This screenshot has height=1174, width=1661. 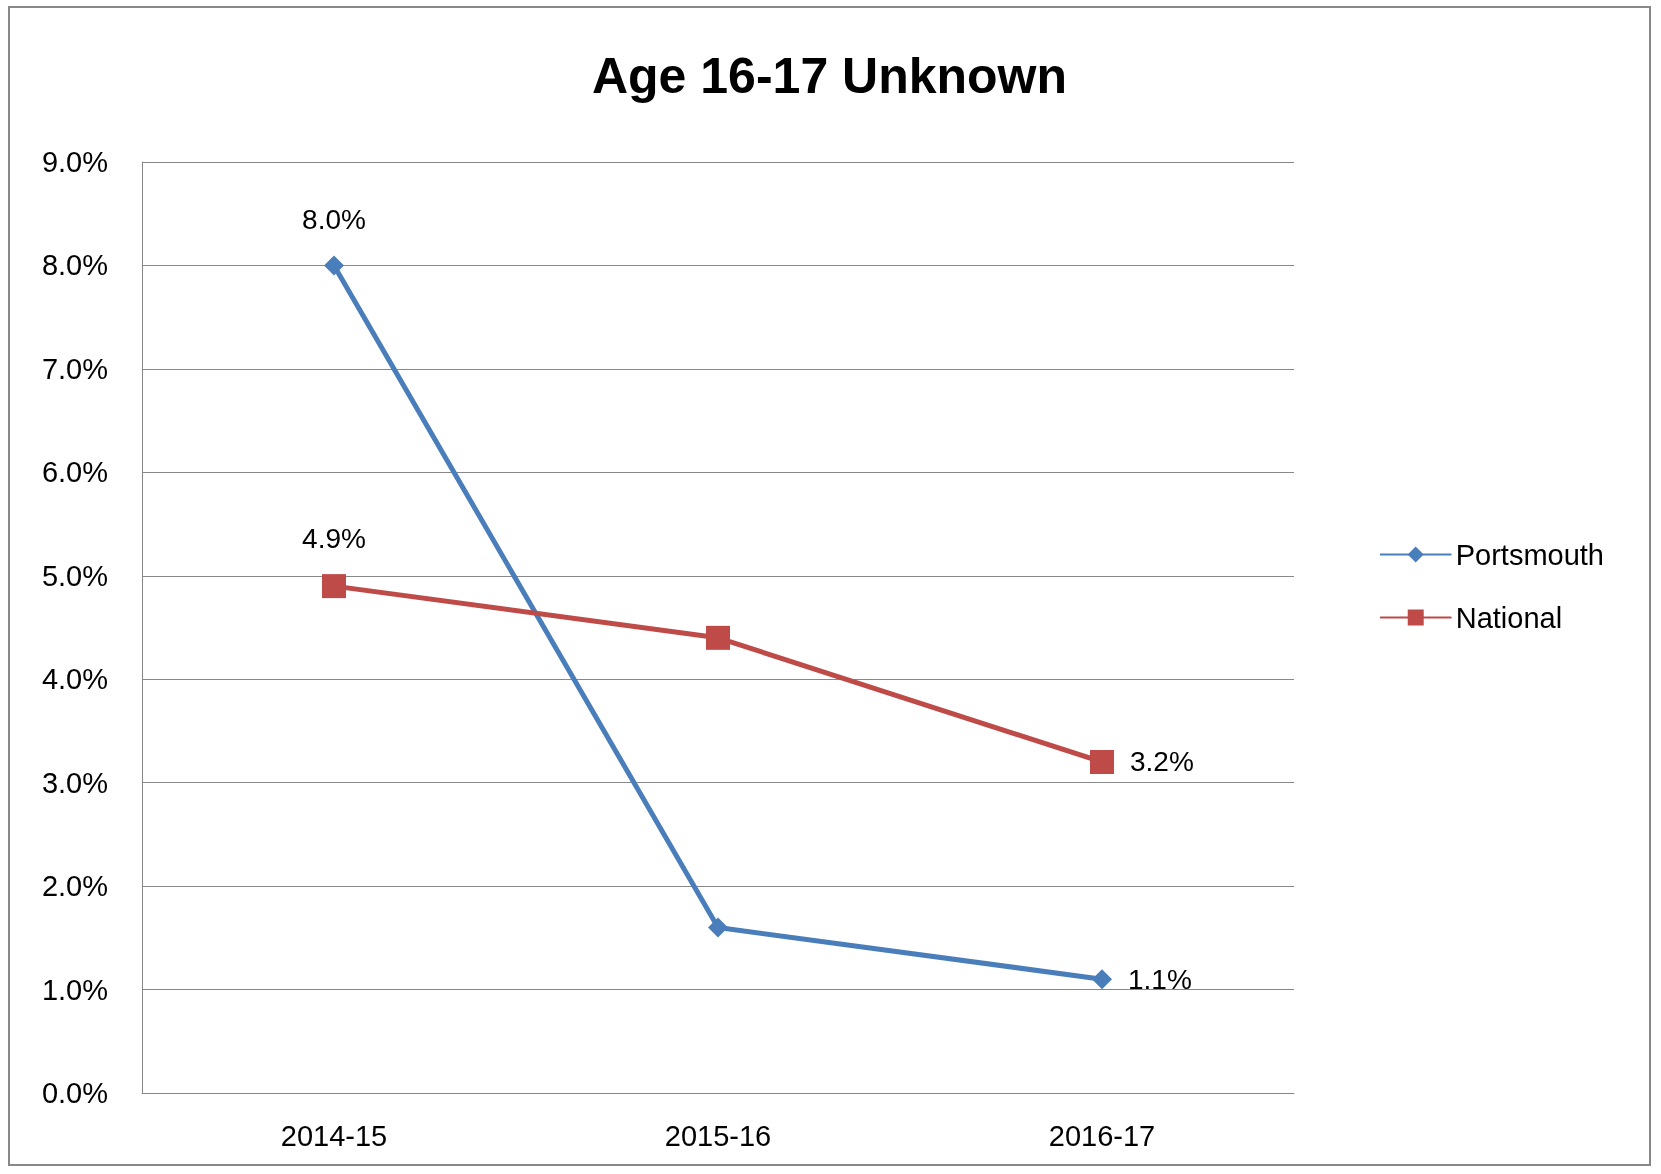 I want to click on x-tick-label: 2014-15, so click(x=334, y=1135).